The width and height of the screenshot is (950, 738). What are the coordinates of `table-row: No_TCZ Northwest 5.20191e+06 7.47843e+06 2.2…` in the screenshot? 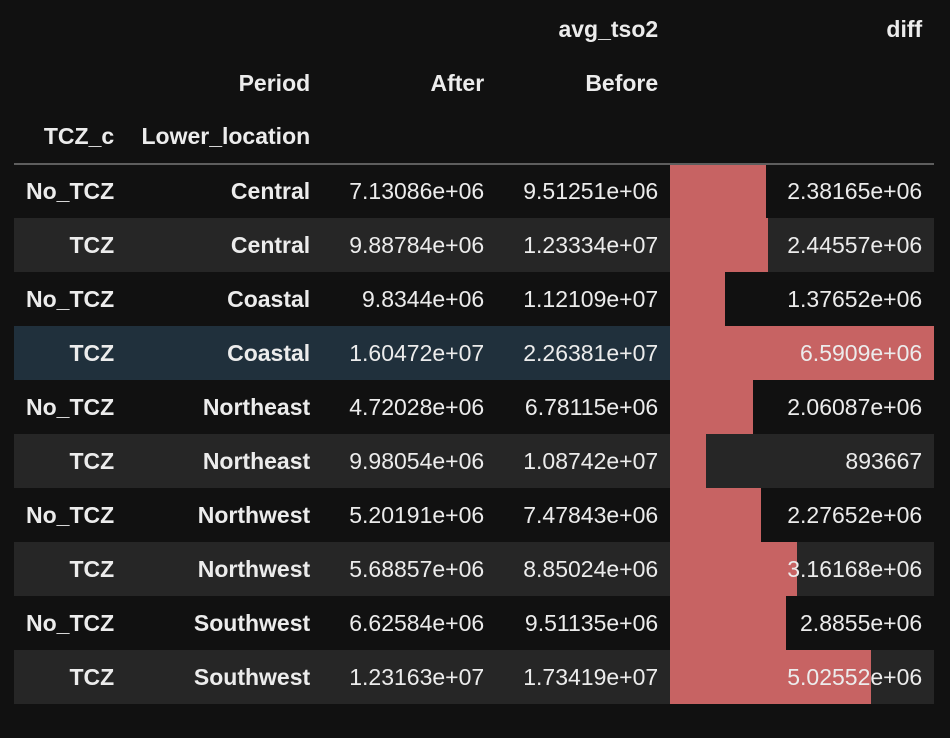 It's located at (474, 515).